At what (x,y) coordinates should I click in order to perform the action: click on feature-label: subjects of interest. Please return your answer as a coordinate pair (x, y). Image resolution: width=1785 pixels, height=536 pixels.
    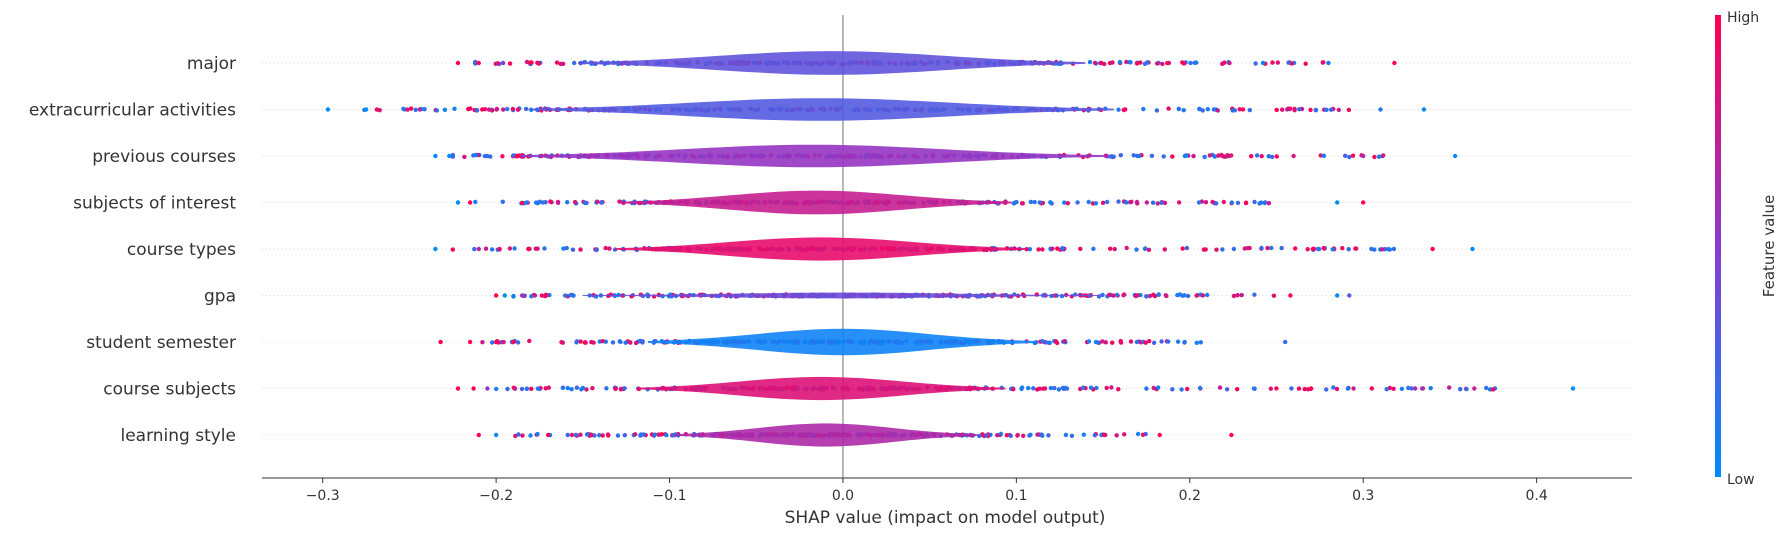
    Looking at the image, I should click on (154, 204).